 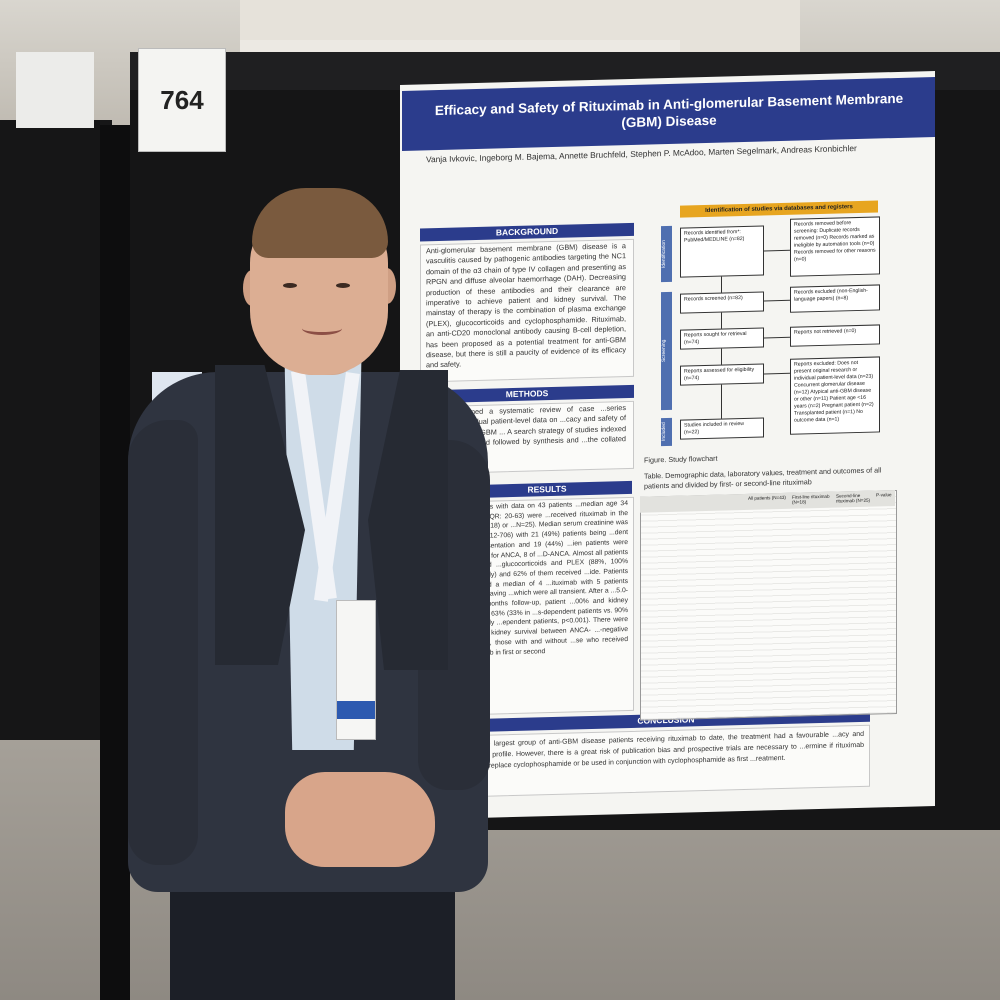 What do you see at coordinates (290, 285) in the screenshot?
I see `left-eye` at bounding box center [290, 285].